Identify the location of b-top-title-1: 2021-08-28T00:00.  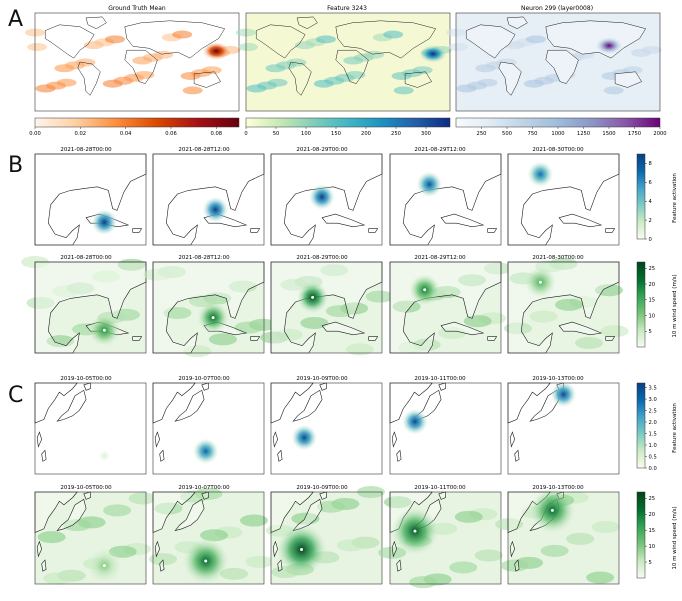
(86, 150).